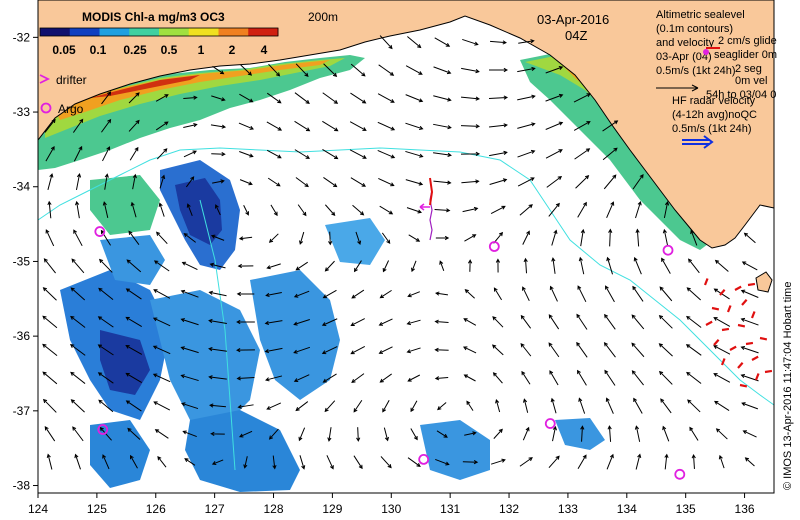 The image size is (800, 520). Describe the element at coordinates (125, 205) in the screenshot. I see `chl-patch-j` at that location.